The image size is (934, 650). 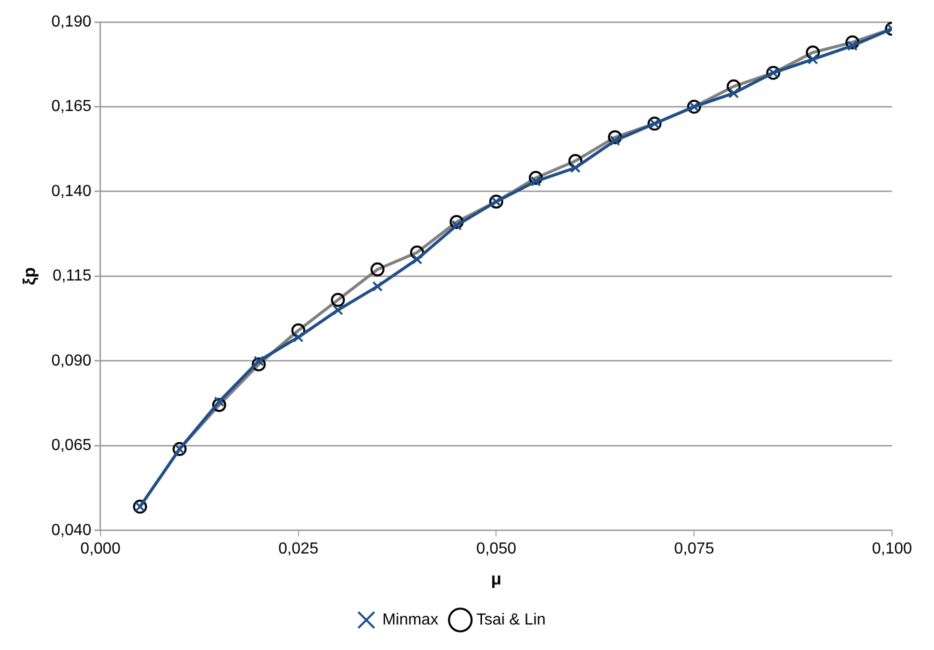 What do you see at coordinates (511, 619) in the screenshot?
I see `legend-label: Tsai & Lin` at bounding box center [511, 619].